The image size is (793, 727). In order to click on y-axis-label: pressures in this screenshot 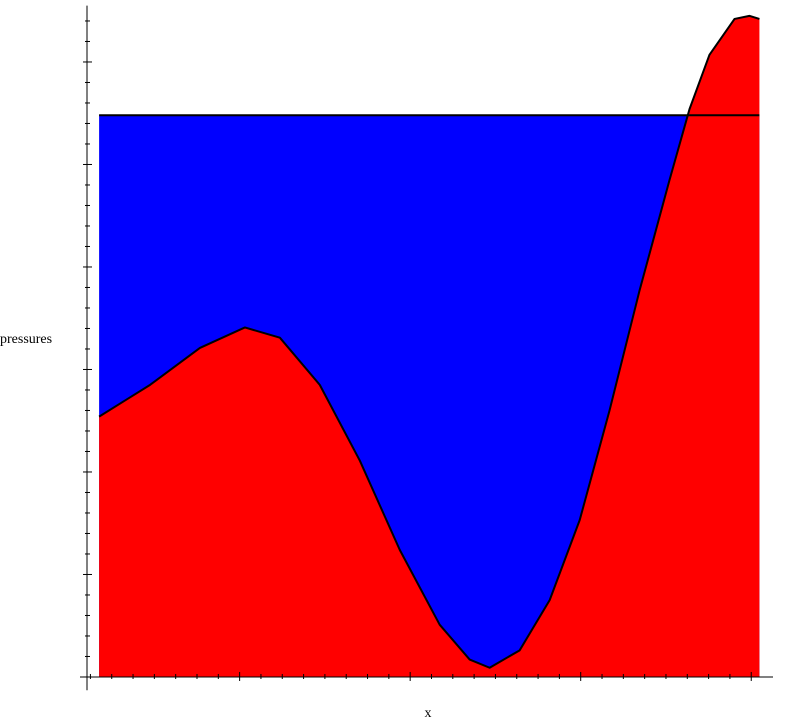, I will do `click(26, 339)`.